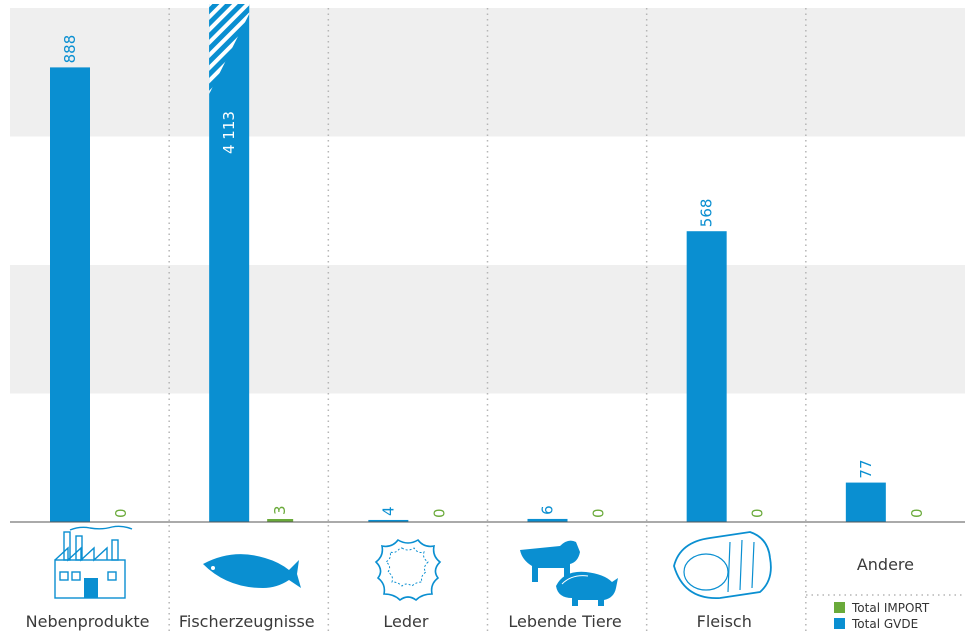  I want to click on bar-break-hatch, so click(229, 49).